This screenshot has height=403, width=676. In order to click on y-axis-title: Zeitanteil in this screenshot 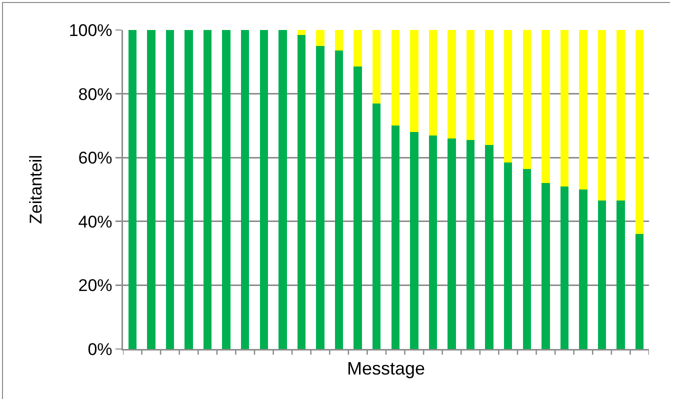, I will do `click(36, 189)`.